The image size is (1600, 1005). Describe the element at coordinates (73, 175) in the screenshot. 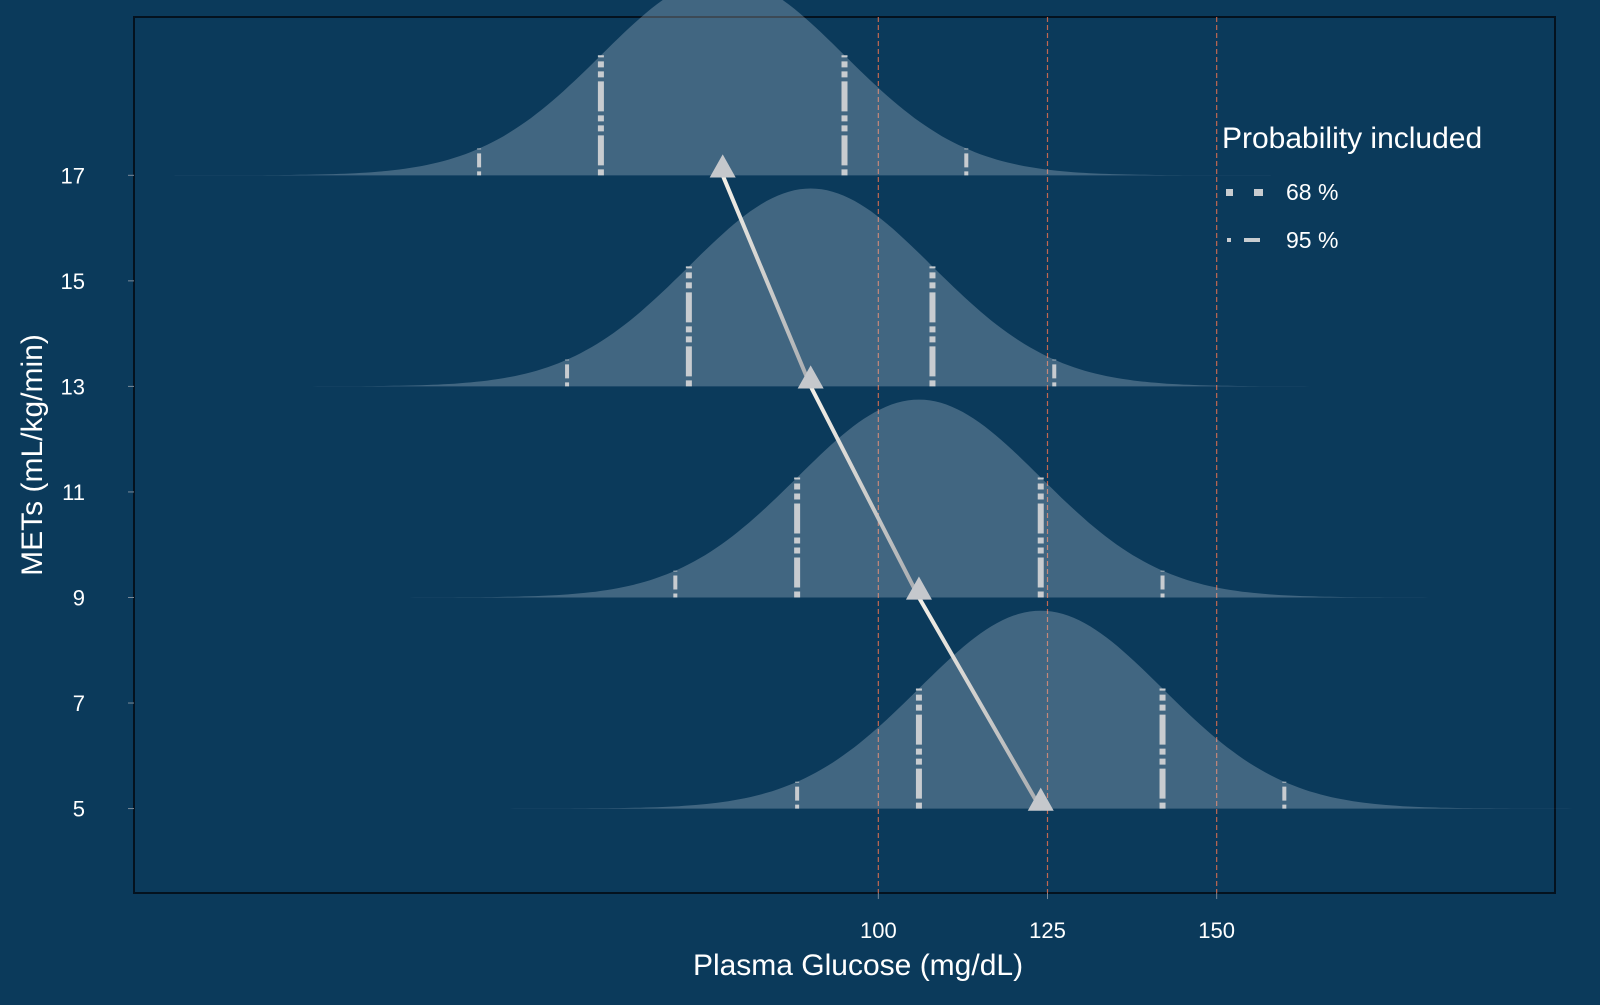

I see `y-tick-label-17: 17` at that location.